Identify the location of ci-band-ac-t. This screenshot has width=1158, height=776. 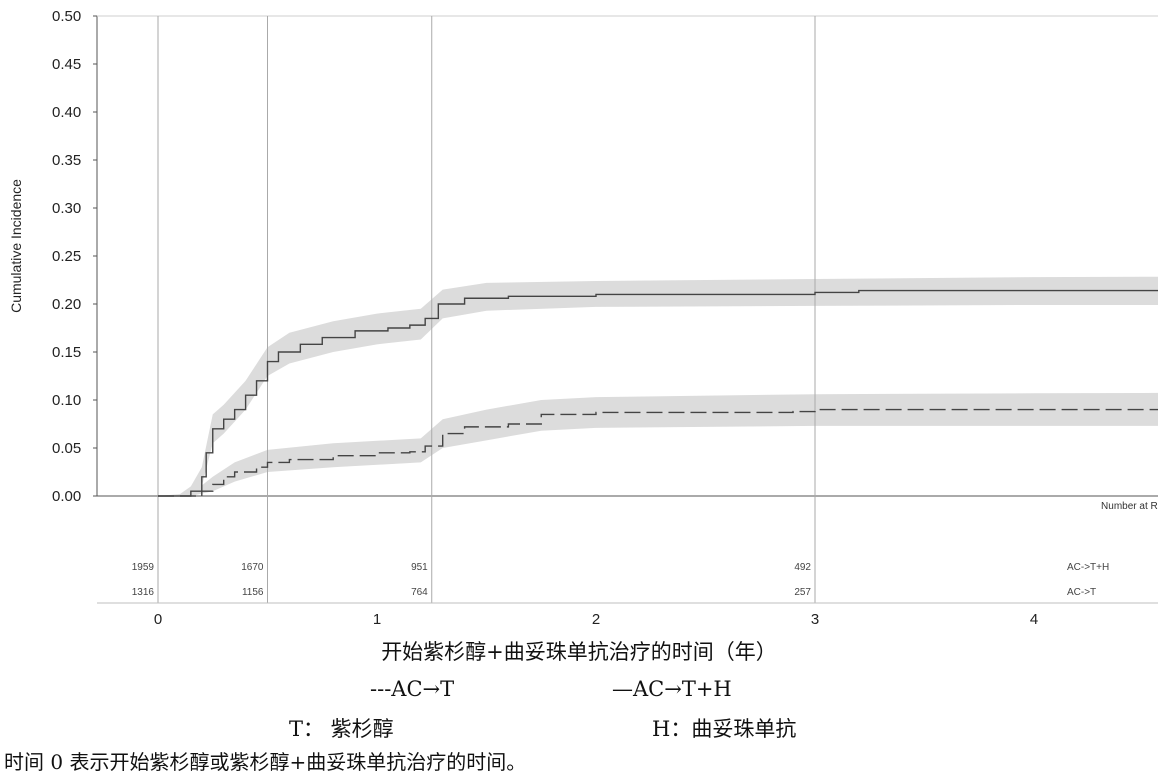
(658, 444).